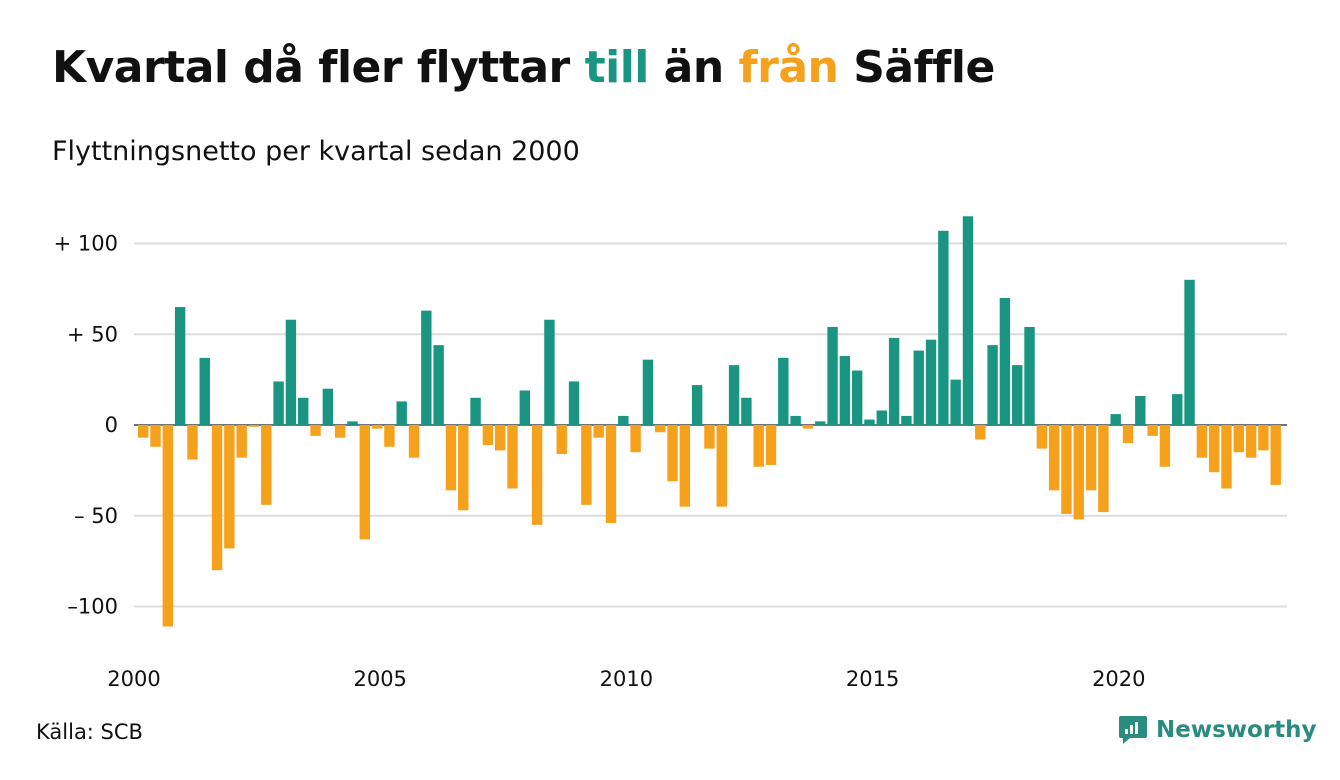 Image resolution: width=1340 pixels, height=780 pixels. Describe the element at coordinates (352, 423) in the screenshot. I see `bar-2004-q2` at that location.